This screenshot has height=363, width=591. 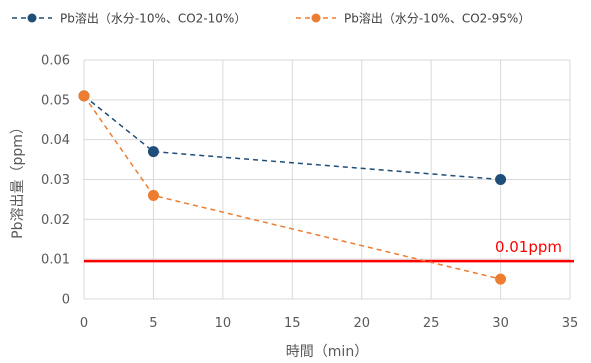 What do you see at coordinates (84, 323) in the screenshot?
I see `x-tick-label: 0` at bounding box center [84, 323].